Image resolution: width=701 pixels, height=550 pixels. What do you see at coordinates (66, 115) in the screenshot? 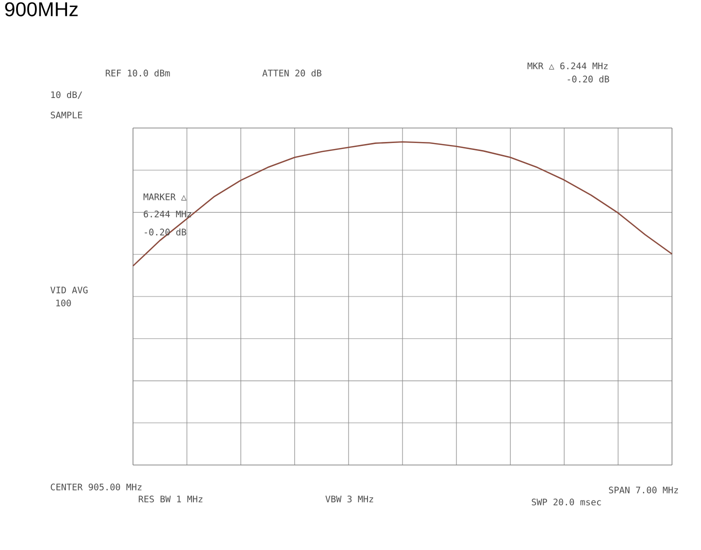
I see `text: SAMPLE` at bounding box center [66, 115].